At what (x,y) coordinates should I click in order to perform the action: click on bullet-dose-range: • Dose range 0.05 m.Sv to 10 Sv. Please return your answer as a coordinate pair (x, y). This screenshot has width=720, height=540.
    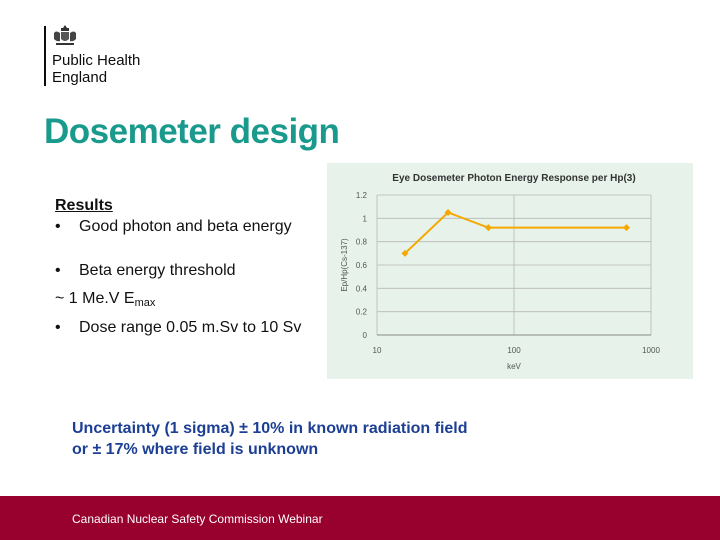
    Looking at the image, I should click on (178, 328).